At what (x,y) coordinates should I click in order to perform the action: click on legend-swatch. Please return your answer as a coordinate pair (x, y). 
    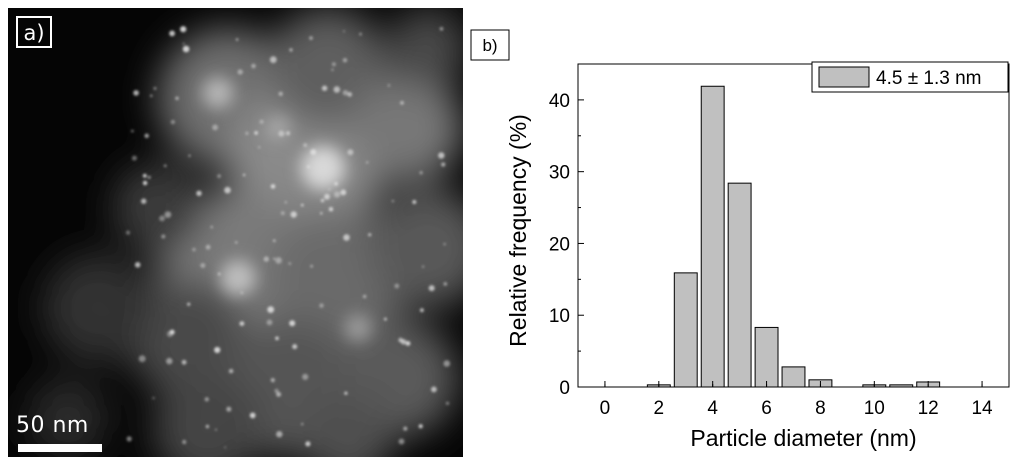
    Looking at the image, I should click on (844, 77).